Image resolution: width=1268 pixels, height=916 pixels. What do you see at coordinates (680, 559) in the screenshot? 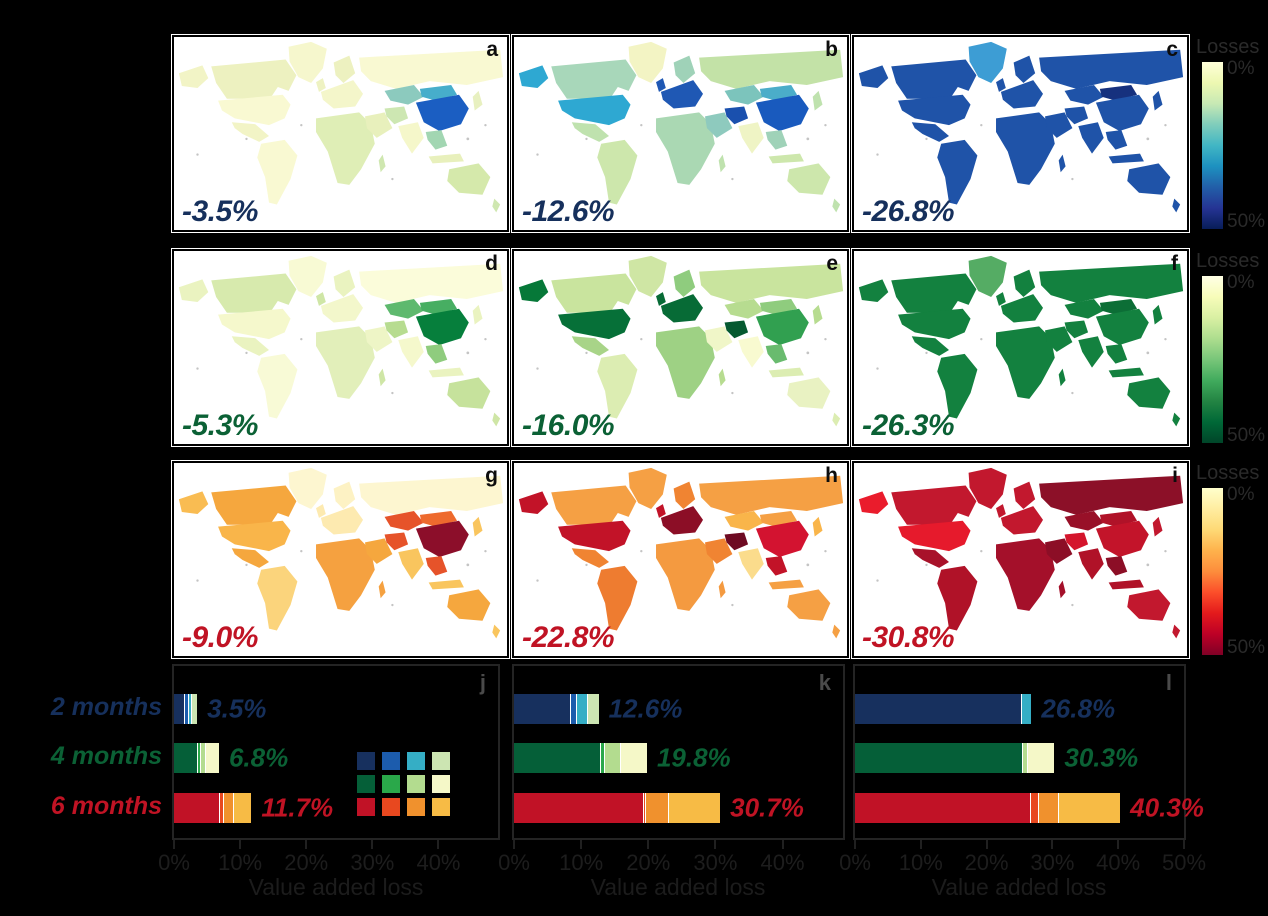
I see `map-panel-h: h -22.8%` at bounding box center [680, 559].